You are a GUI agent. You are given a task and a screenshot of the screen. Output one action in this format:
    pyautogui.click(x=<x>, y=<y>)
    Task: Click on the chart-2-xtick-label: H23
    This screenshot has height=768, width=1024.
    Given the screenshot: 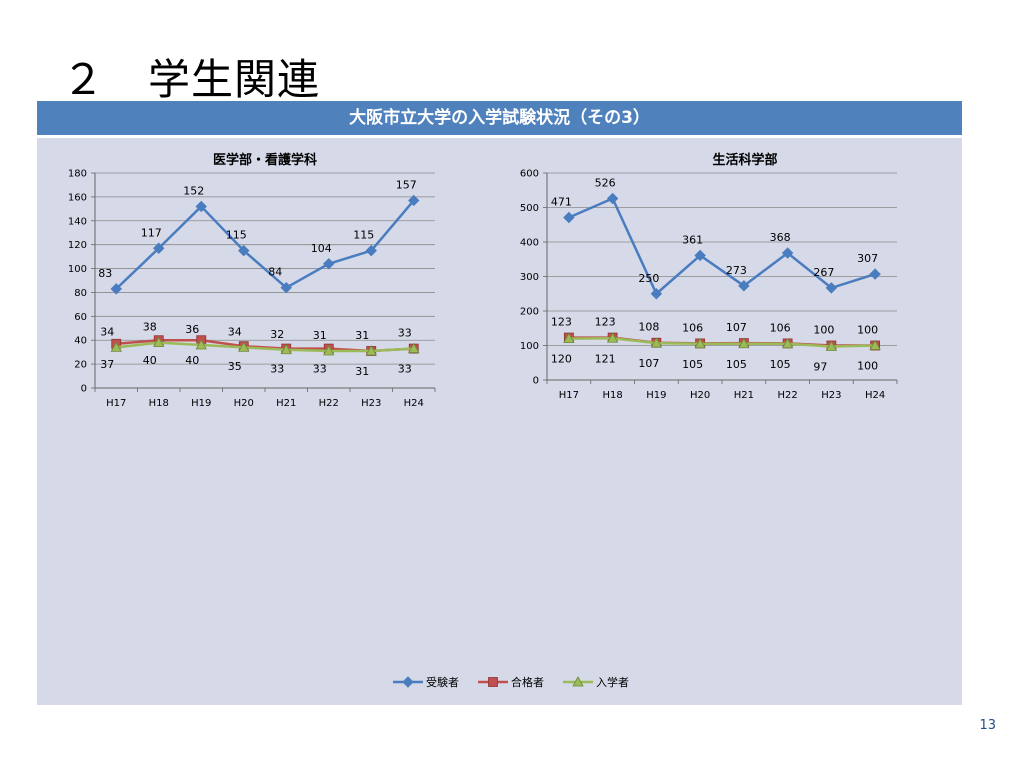 What is the action you would take?
    pyautogui.click(x=831, y=395)
    